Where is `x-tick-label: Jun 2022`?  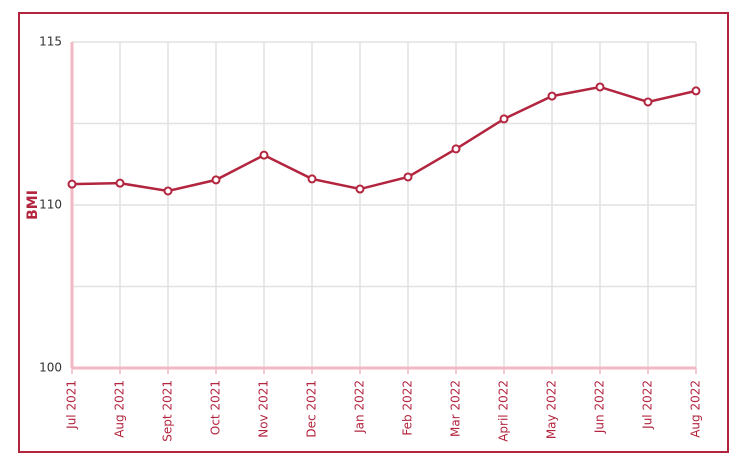
x-tick-label: Jun 2022 is located at coordinates (600, 407).